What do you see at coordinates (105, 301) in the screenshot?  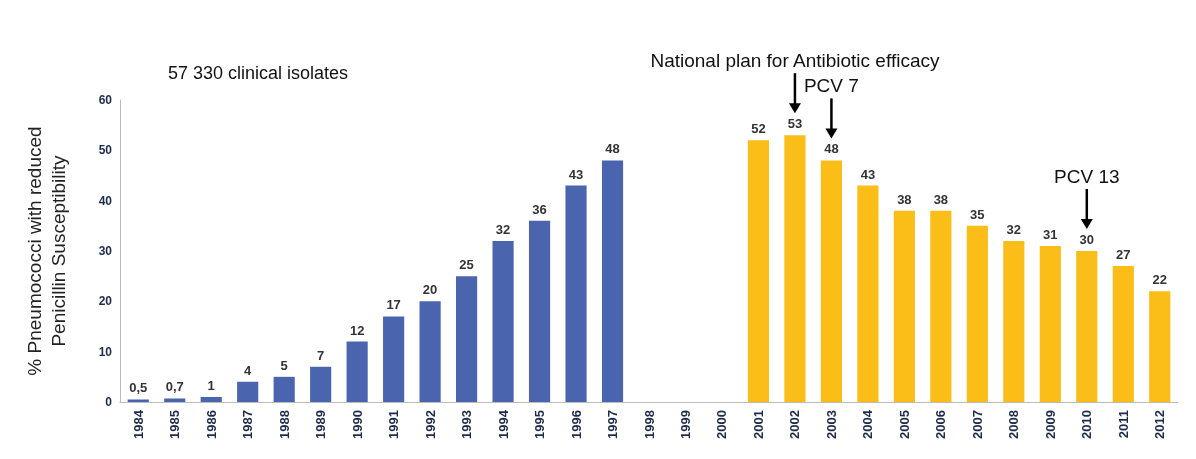 I see `y-tick-label: 20` at bounding box center [105, 301].